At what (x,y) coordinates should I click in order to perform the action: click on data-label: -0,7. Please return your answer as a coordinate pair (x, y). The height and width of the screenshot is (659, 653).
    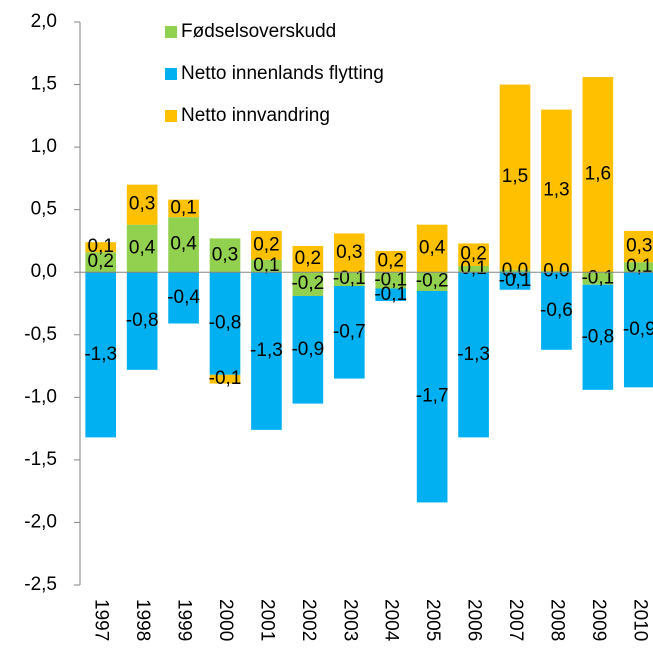
    Looking at the image, I should click on (349, 331).